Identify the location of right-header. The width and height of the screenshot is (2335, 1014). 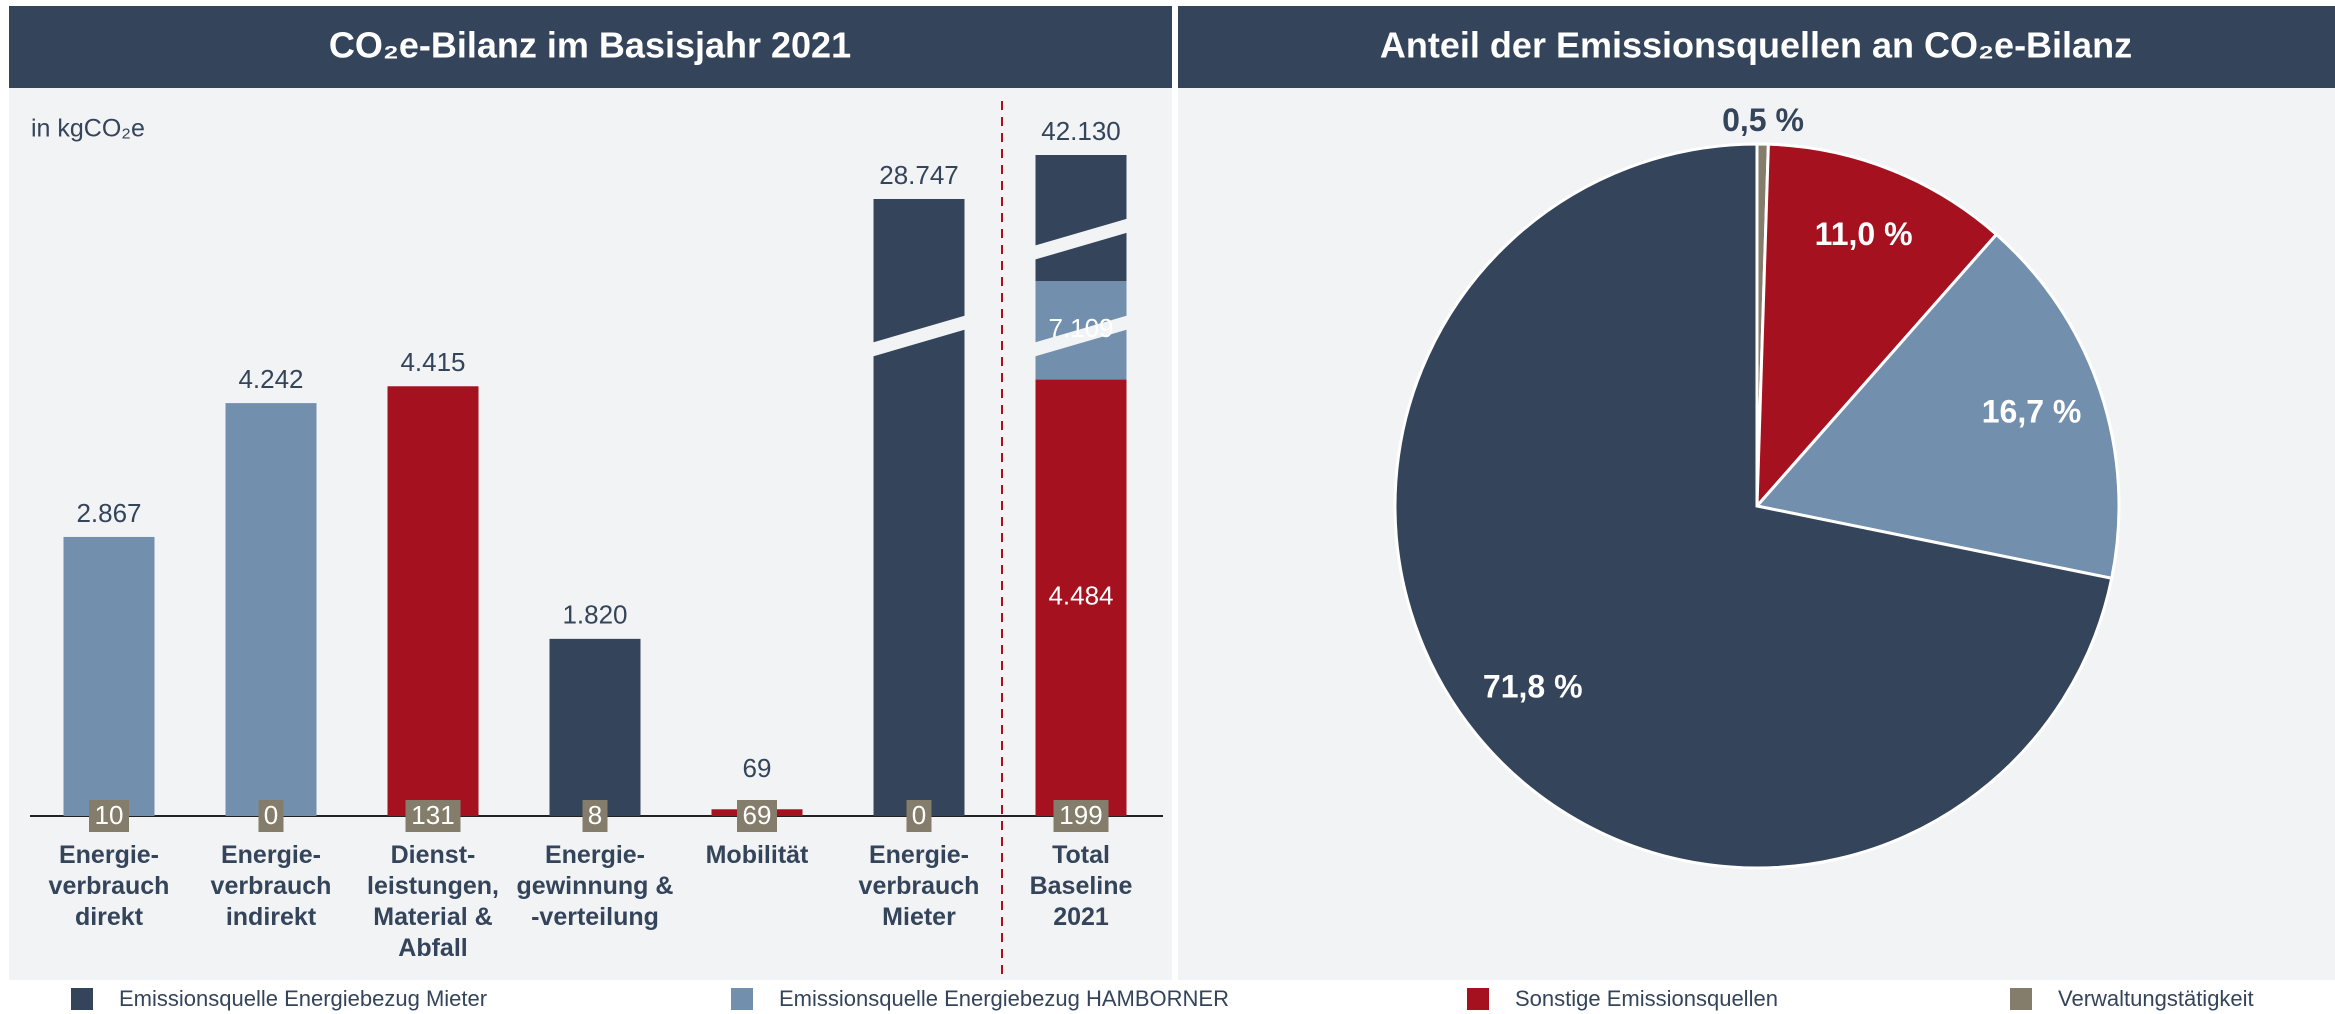
(1756, 47).